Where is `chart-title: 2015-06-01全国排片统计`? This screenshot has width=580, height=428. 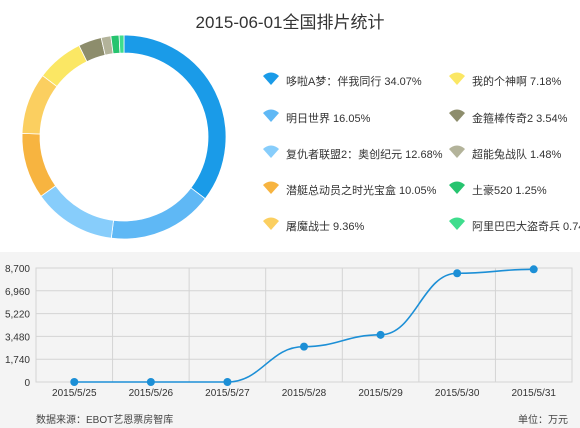 chart-title: 2015-06-01全国排片统计 is located at coordinates (290, 22).